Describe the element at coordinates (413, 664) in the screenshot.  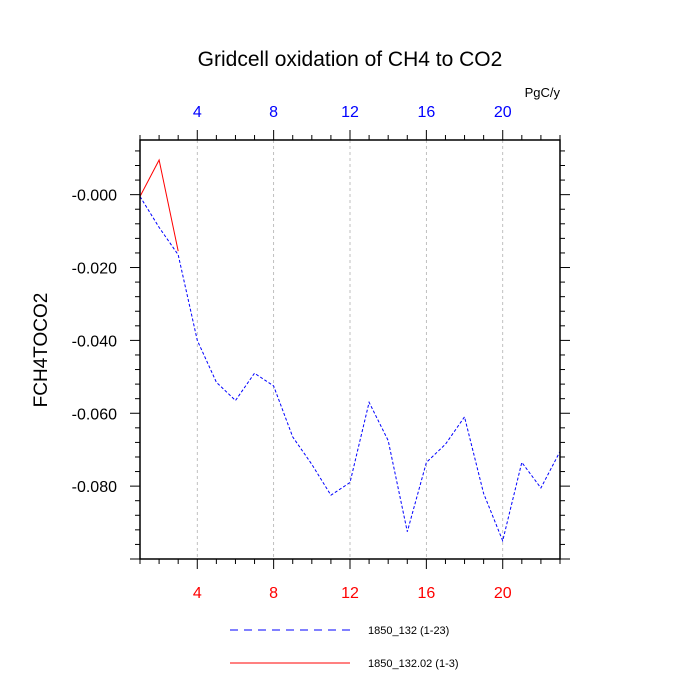
I see `legend-label-1: 1850_132.02 (1-3)` at that location.